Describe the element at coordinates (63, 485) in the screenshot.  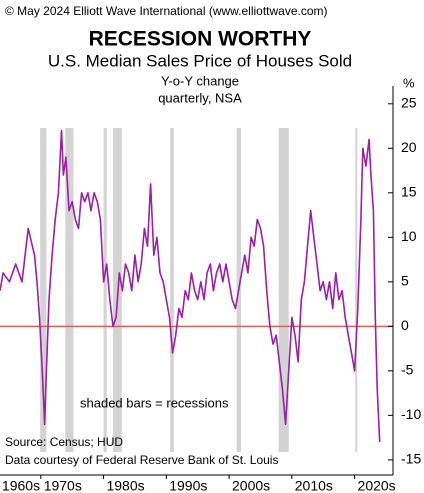
I see `x-tick-label: 1970s` at that location.